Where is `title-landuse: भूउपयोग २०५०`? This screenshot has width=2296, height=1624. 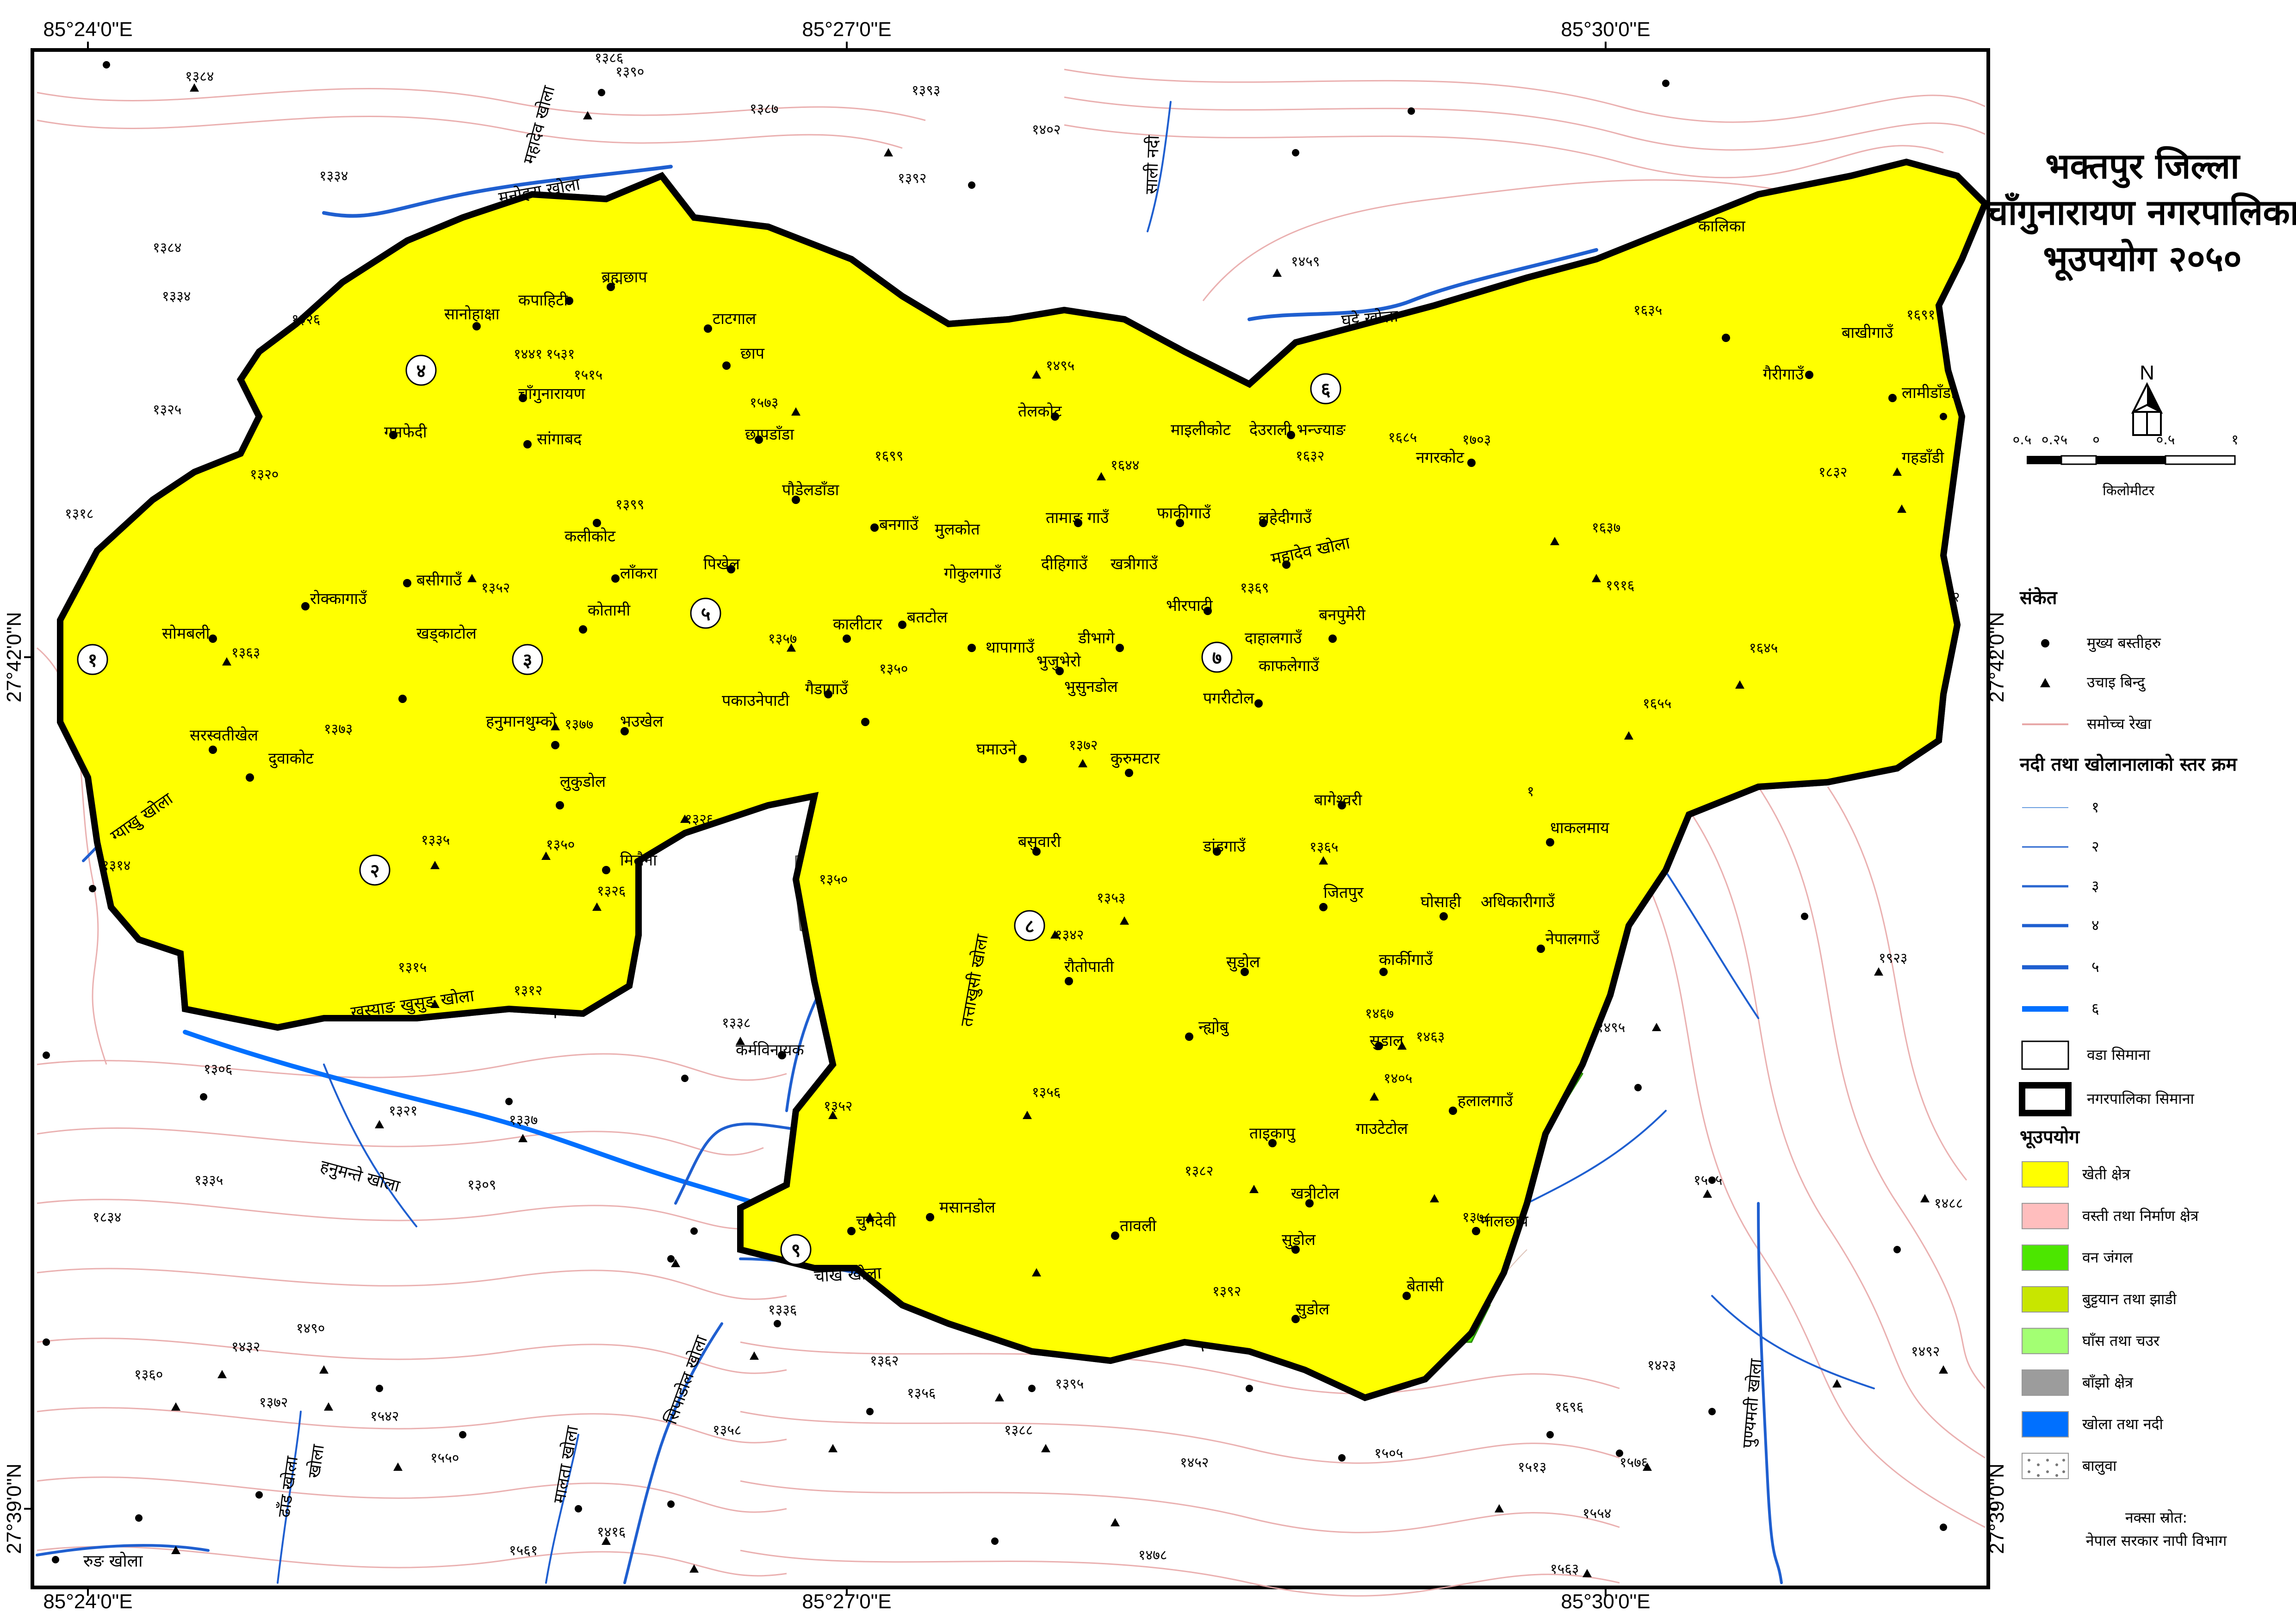
title-landuse: भूउपयोग २०५० is located at coordinates (2142, 259).